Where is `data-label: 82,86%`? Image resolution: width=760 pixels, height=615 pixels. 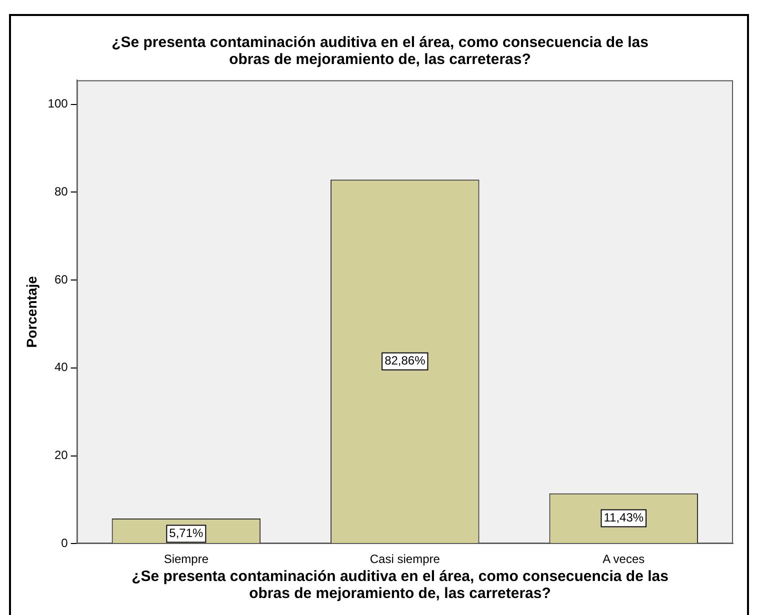
data-label: 82,86% is located at coordinates (405, 361).